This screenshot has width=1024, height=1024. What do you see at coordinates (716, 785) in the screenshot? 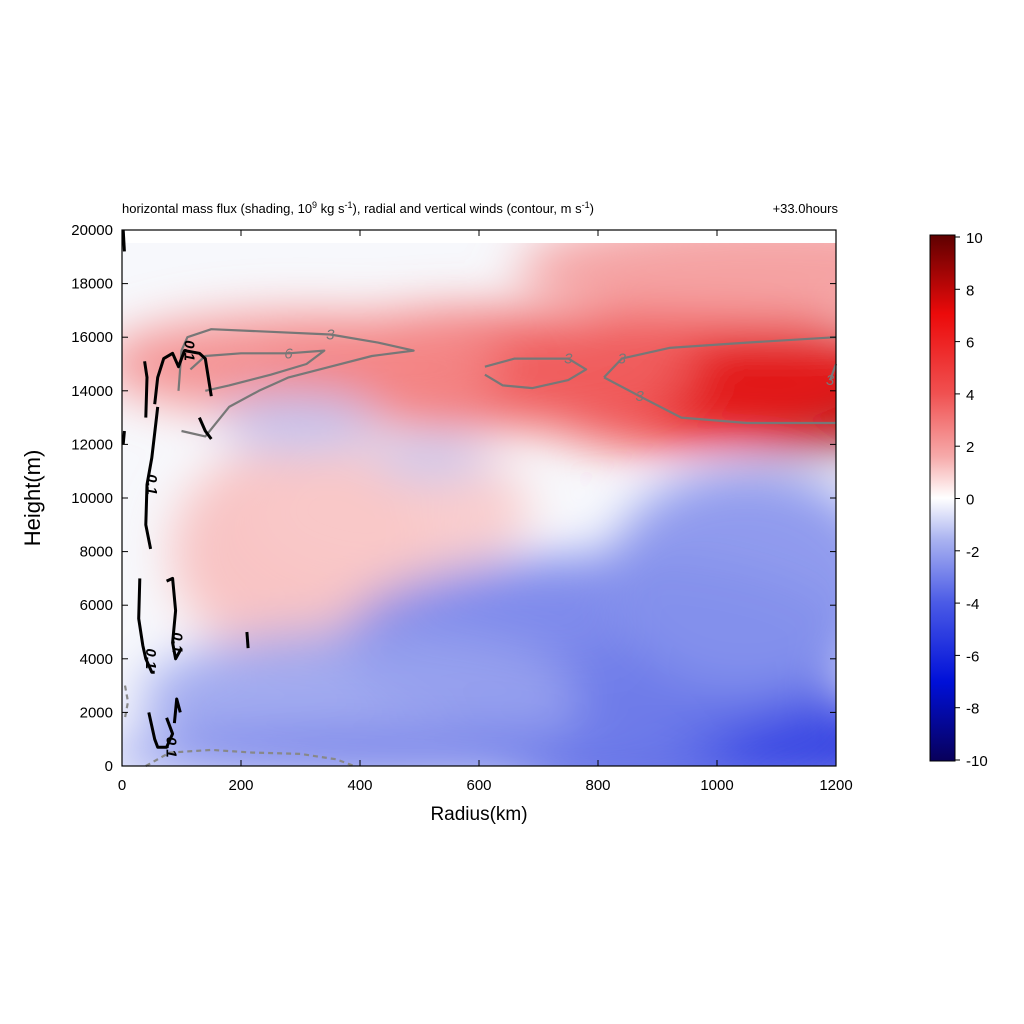
I see `x-tick-label: 1000` at bounding box center [716, 785].